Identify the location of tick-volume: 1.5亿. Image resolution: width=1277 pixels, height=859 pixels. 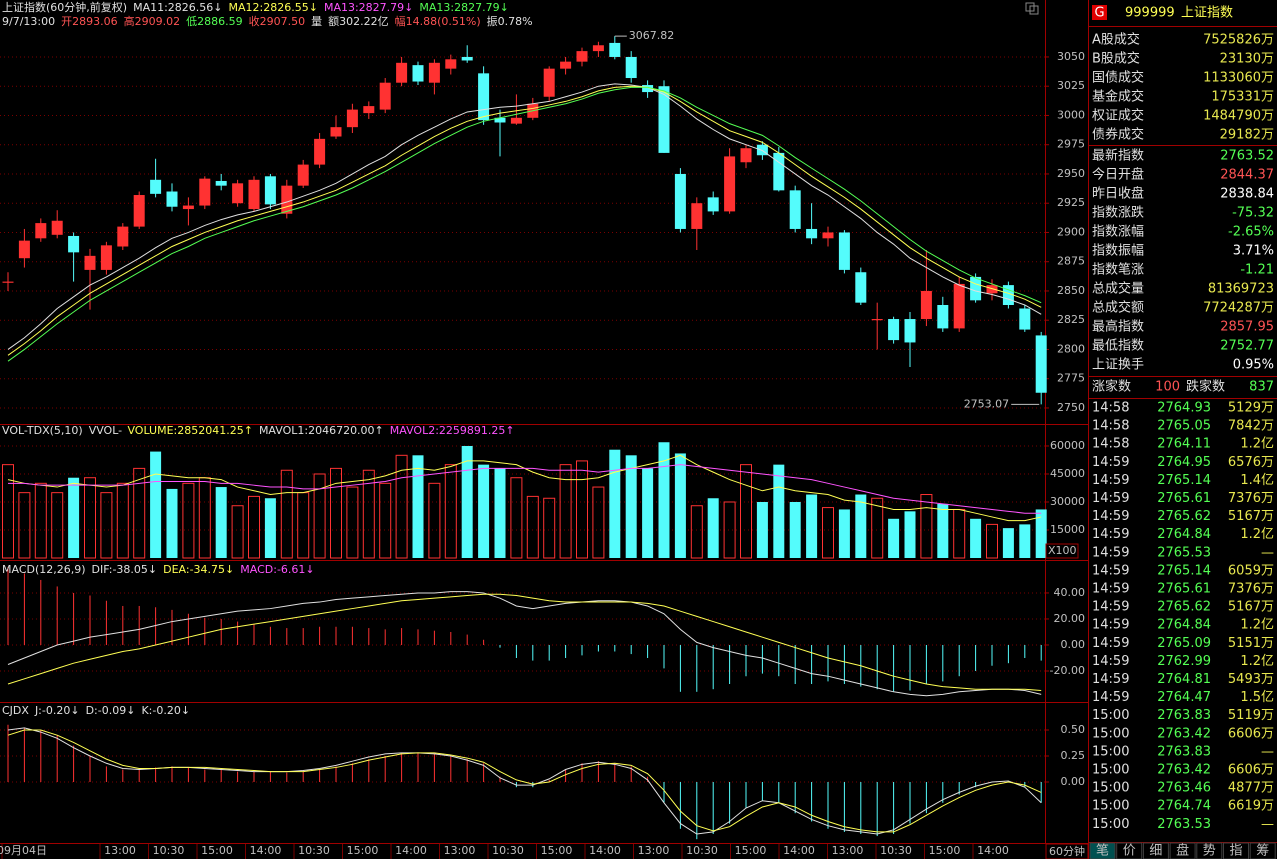
(1257, 697).